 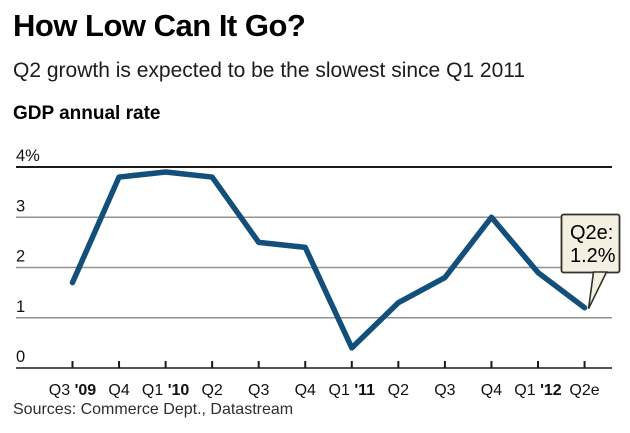 I want to click on callout-box, so click(x=590, y=243).